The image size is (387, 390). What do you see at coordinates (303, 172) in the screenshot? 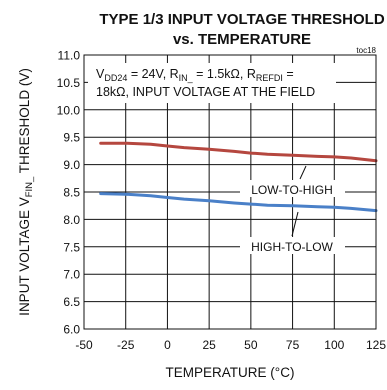
I see `legend-low-to-high-leader` at bounding box center [303, 172].